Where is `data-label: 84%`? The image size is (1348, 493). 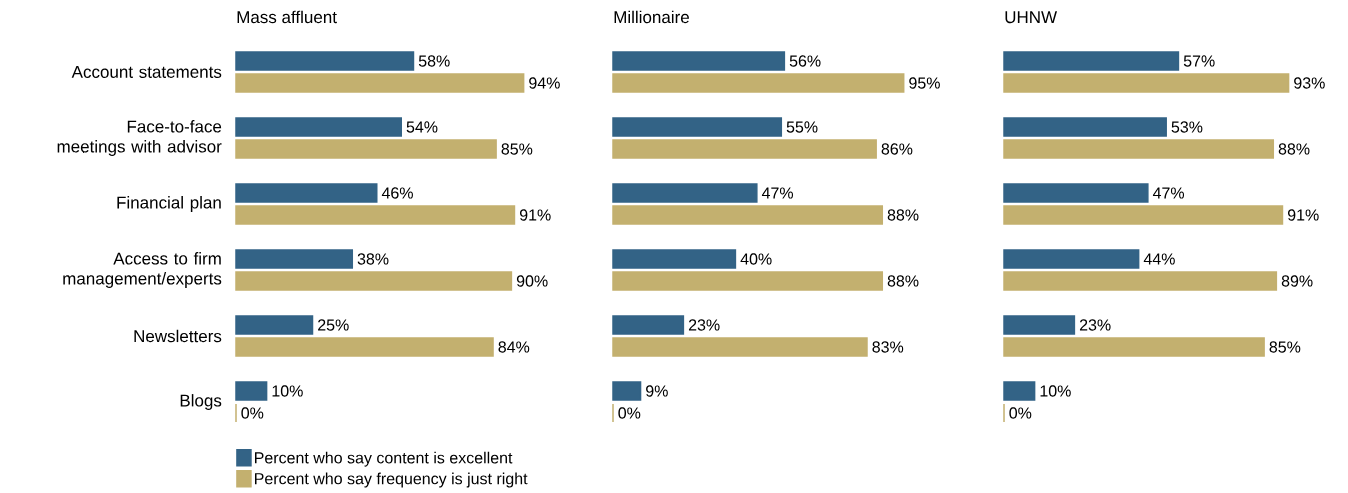 data-label: 84% is located at coordinates (514, 347).